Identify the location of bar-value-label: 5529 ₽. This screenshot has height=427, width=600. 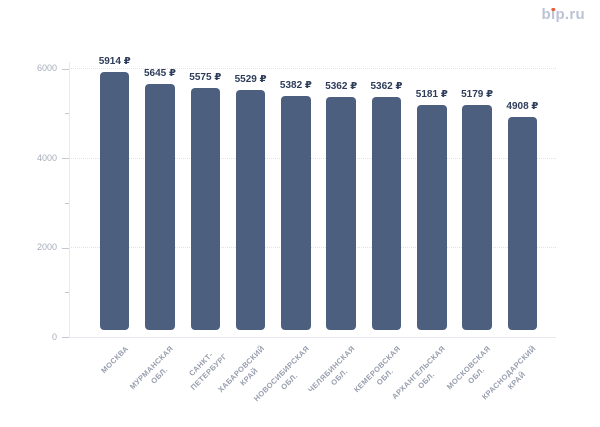
(250, 79).